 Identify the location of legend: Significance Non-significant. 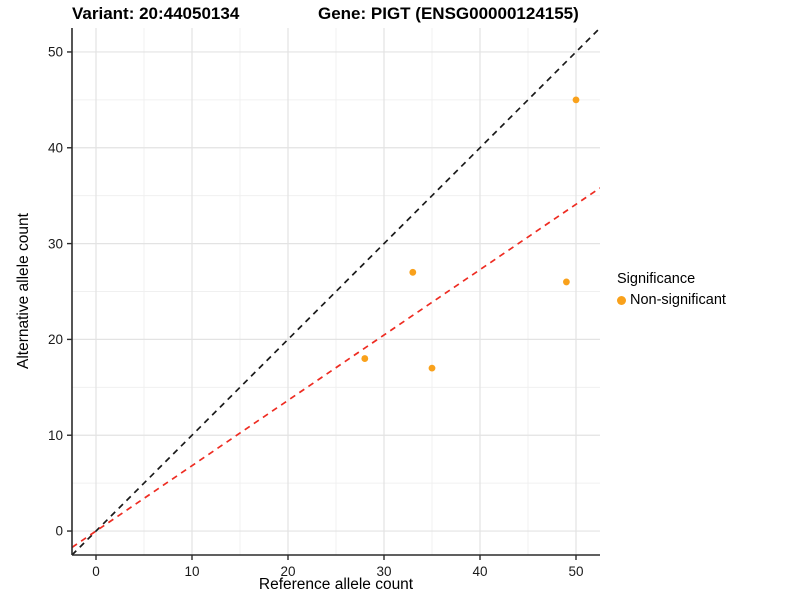
(671, 289).